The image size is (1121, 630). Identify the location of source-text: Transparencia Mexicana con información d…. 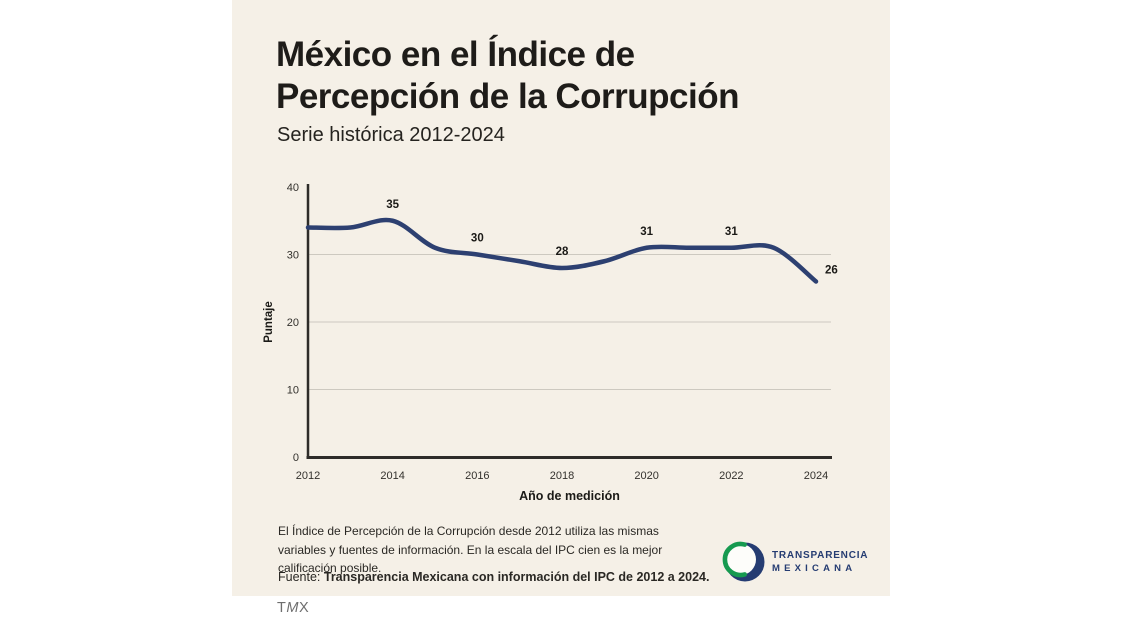
(516, 577).